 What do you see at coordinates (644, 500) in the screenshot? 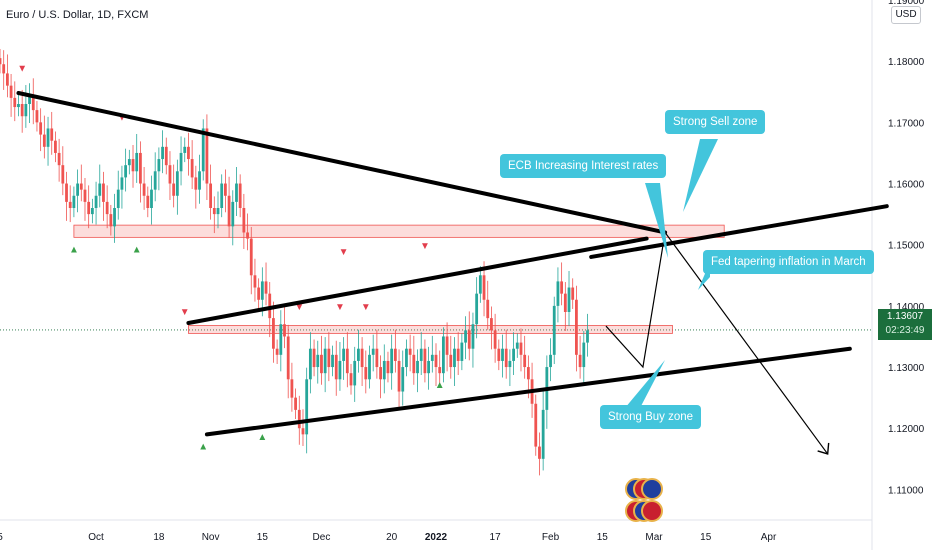
I see `broker-logo-icon` at bounding box center [644, 500].